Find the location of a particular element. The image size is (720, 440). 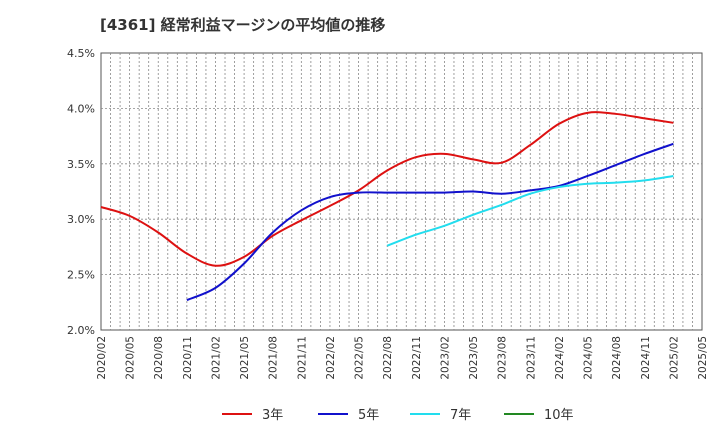

x-tick-label: 2024/11 is located at coordinates (646, 358).